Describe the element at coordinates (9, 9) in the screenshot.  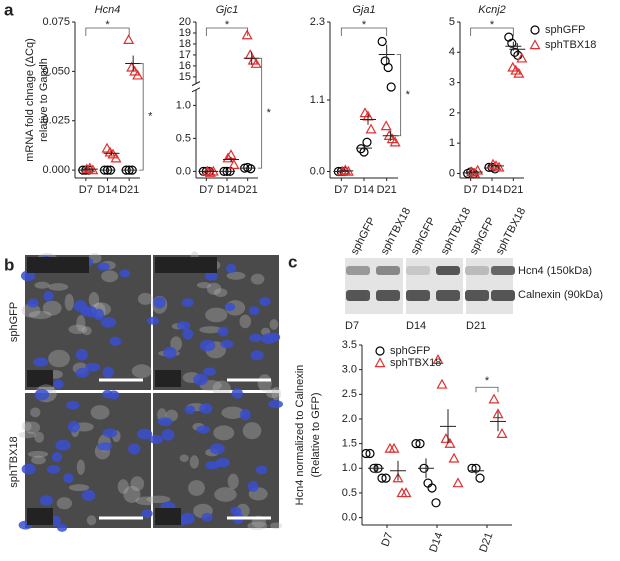
I see `panel-label: a` at that location.